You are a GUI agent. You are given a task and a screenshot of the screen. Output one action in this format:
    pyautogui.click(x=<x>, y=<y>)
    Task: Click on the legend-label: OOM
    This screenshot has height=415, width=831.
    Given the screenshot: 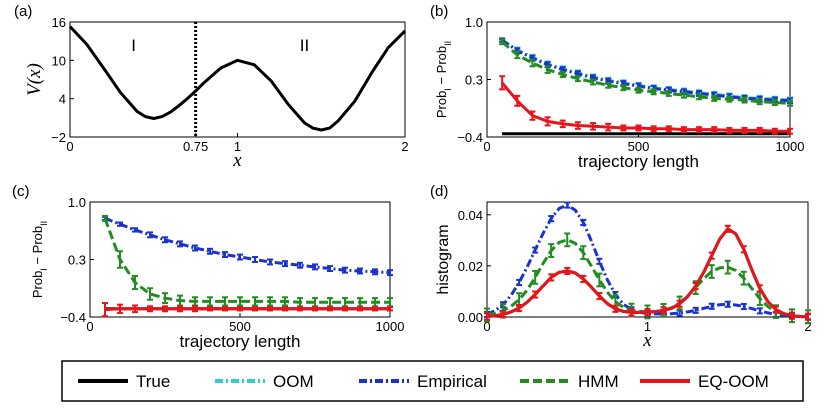 What is the action you would take?
    pyautogui.click(x=293, y=381)
    